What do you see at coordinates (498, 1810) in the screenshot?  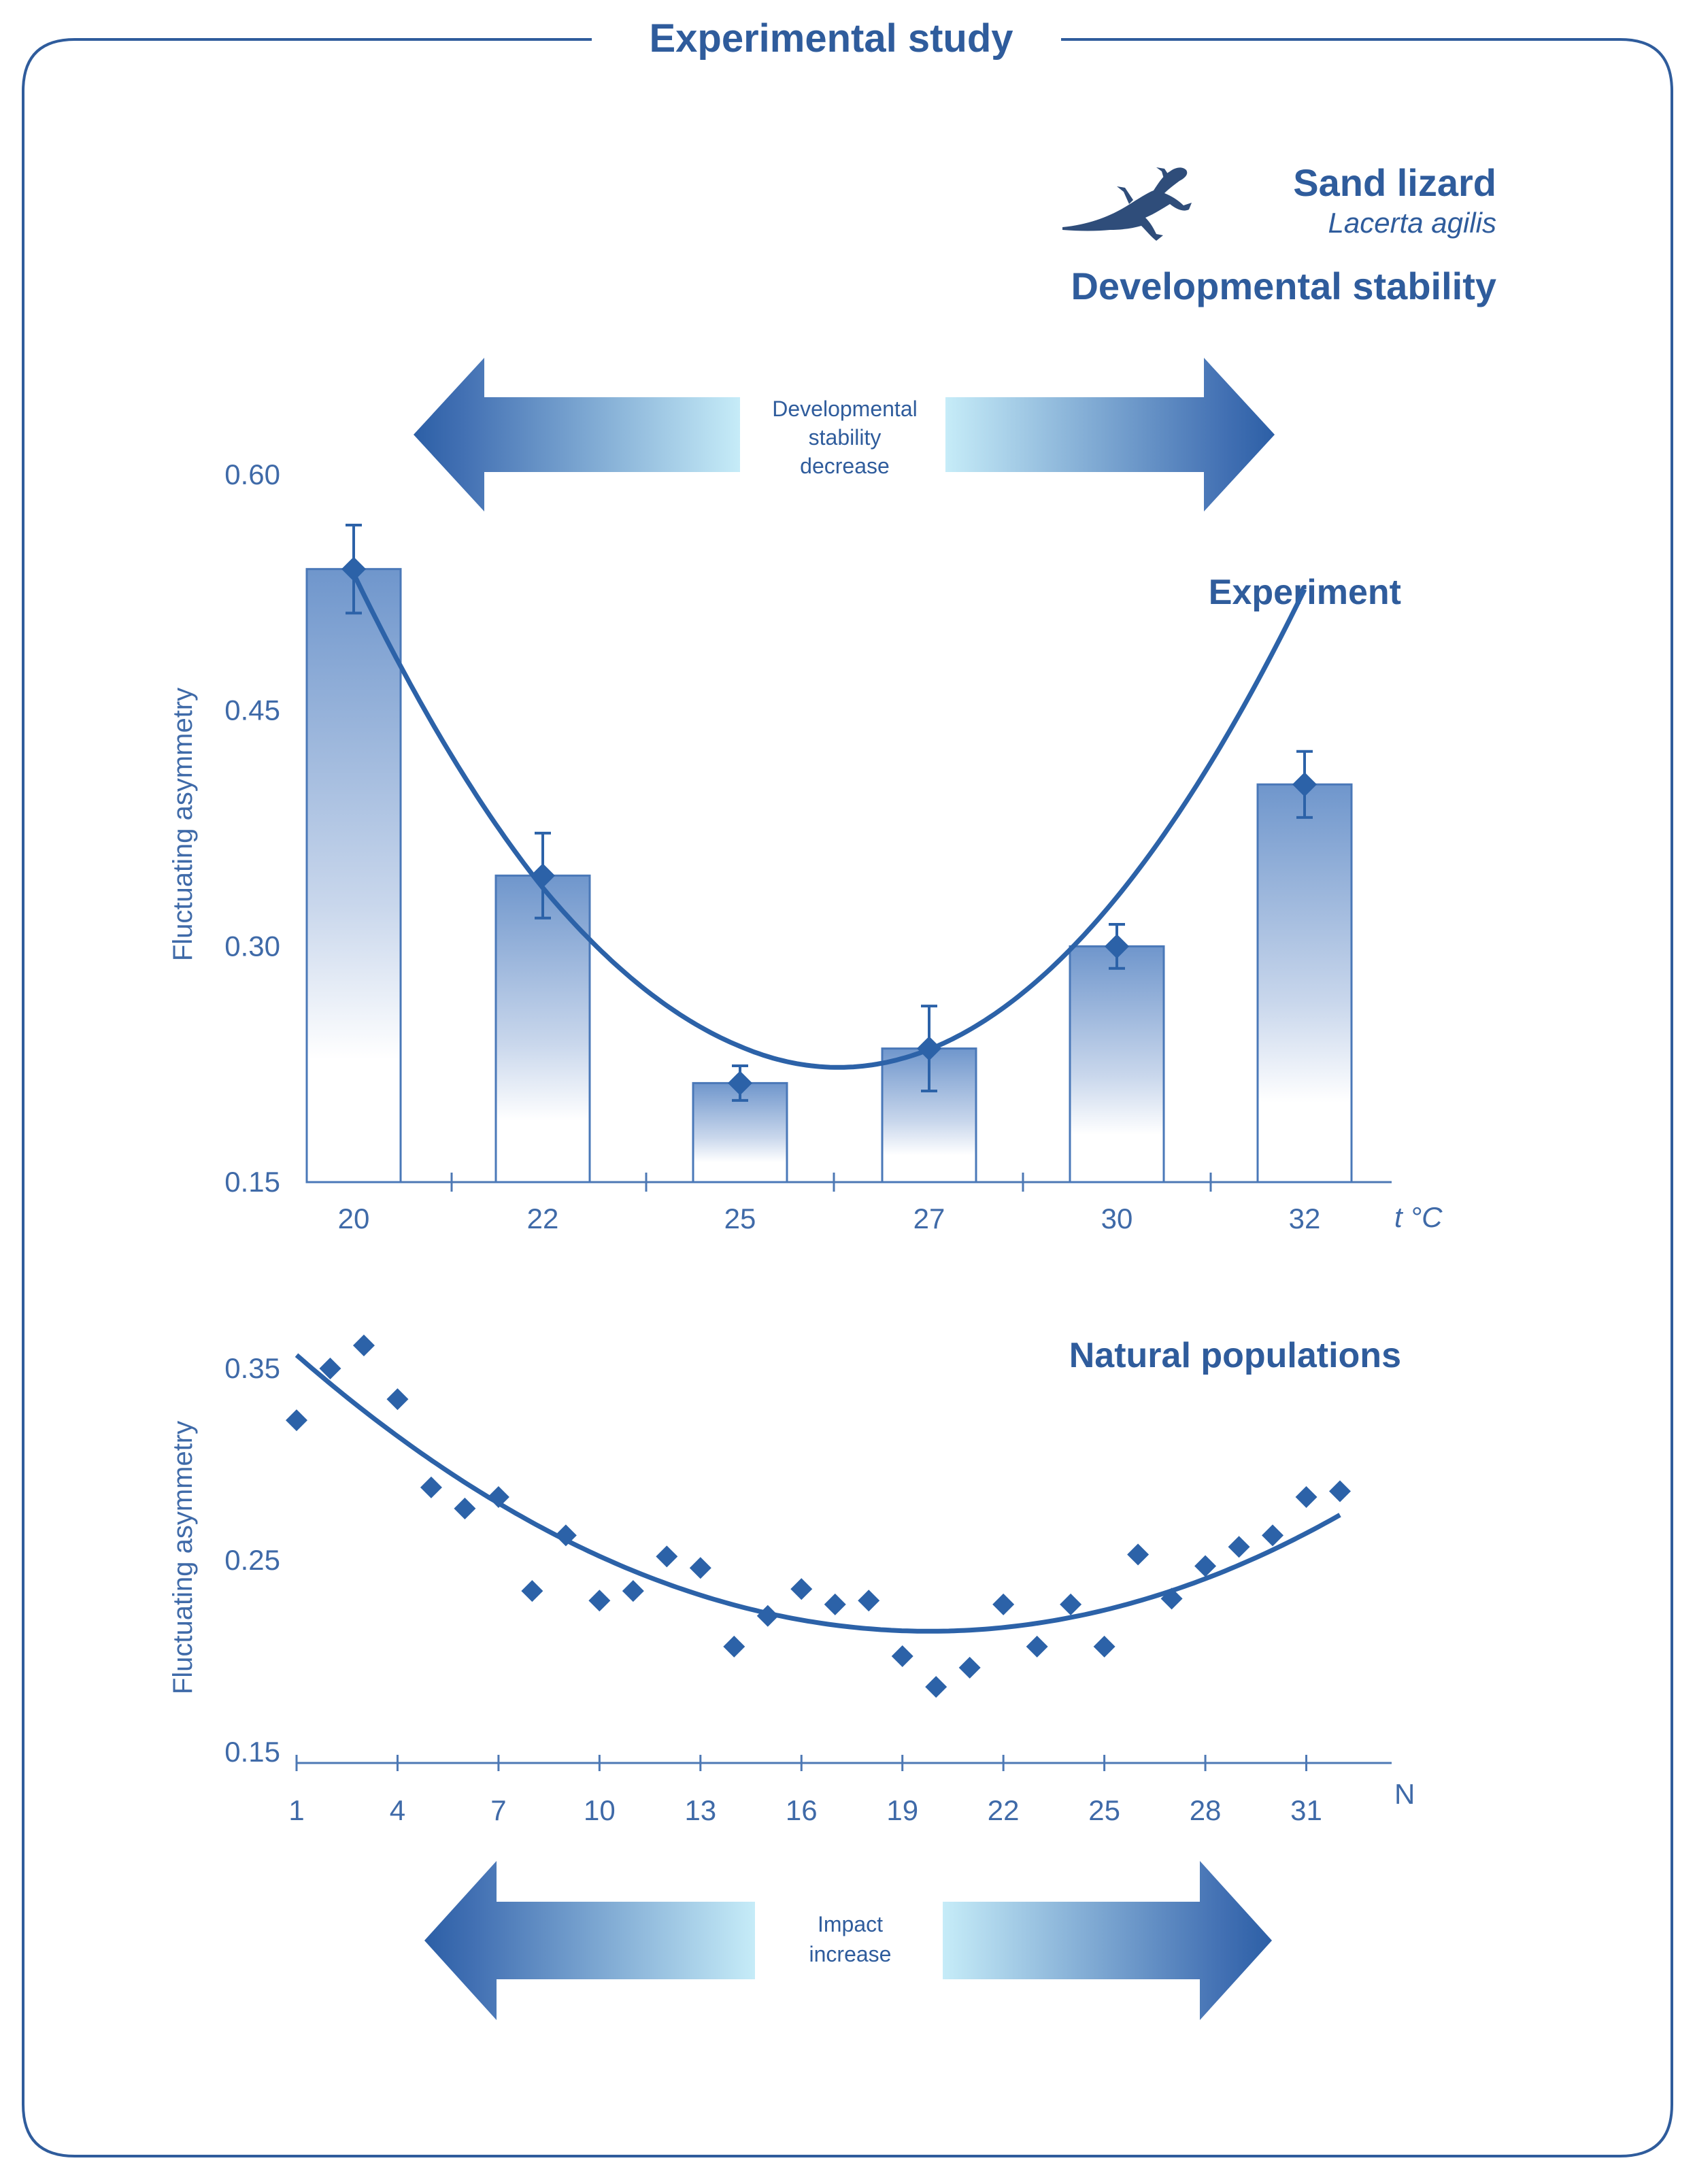 I see `chart2-x-tick-label: 7` at bounding box center [498, 1810].